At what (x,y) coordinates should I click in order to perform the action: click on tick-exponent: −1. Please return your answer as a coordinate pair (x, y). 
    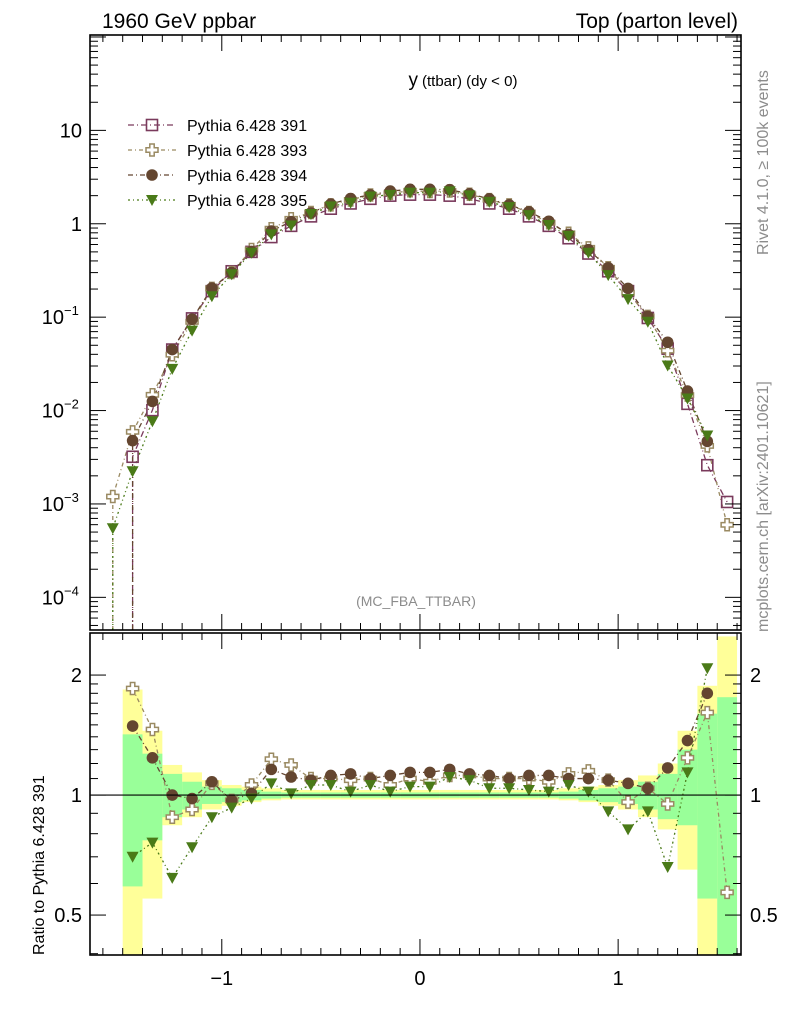
    Looking at the image, I should click on (71, 310).